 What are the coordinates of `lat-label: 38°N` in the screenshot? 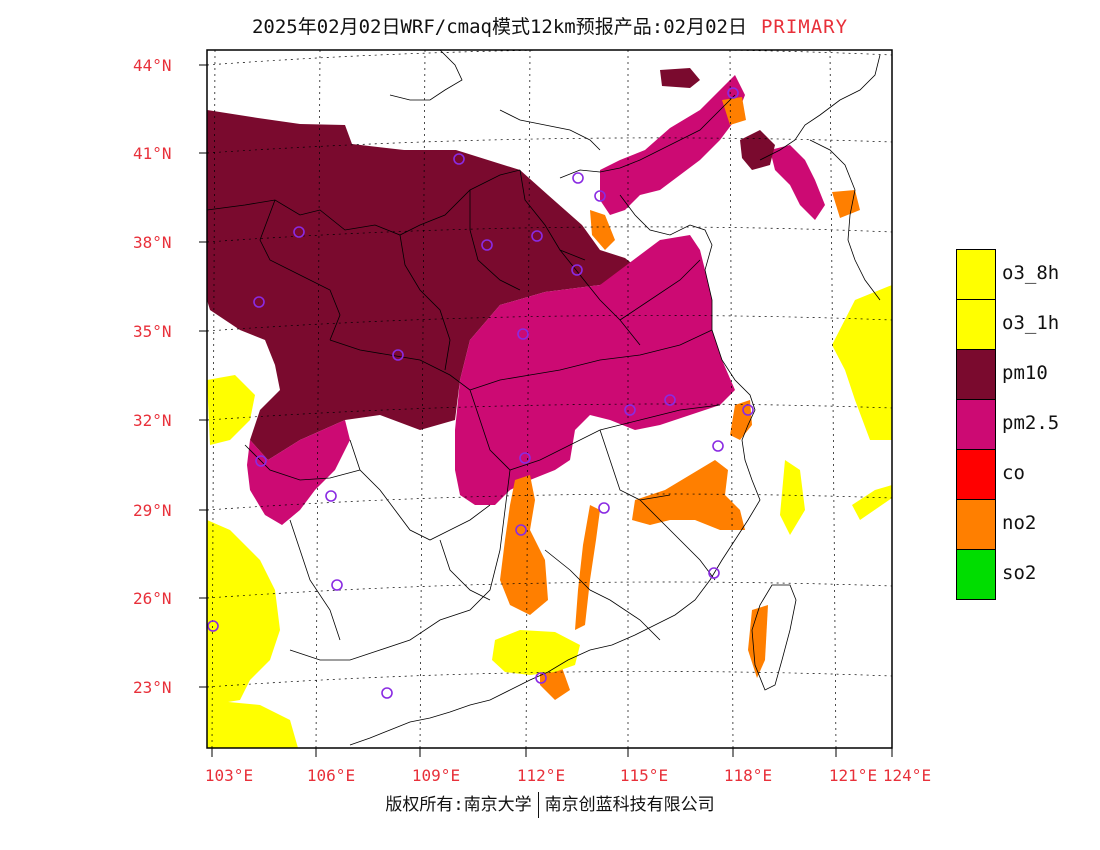 It's located at (152, 242).